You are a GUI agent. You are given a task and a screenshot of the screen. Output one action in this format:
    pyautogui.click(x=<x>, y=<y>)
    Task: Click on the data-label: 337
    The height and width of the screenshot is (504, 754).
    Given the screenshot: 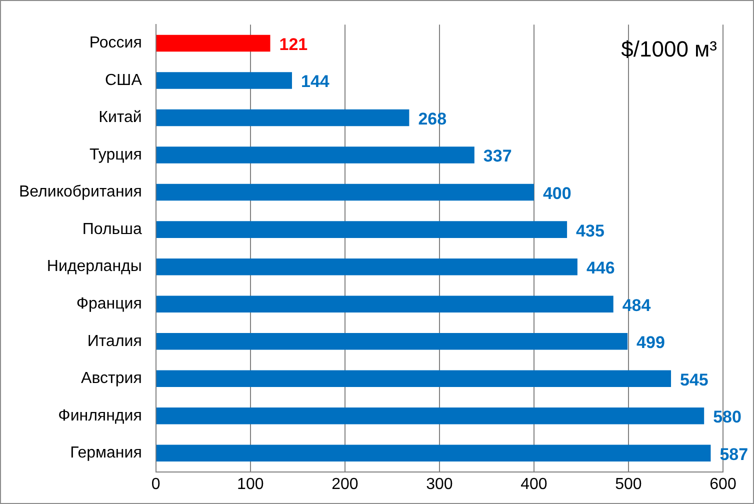 What is the action you would take?
    pyautogui.click(x=497, y=156)
    